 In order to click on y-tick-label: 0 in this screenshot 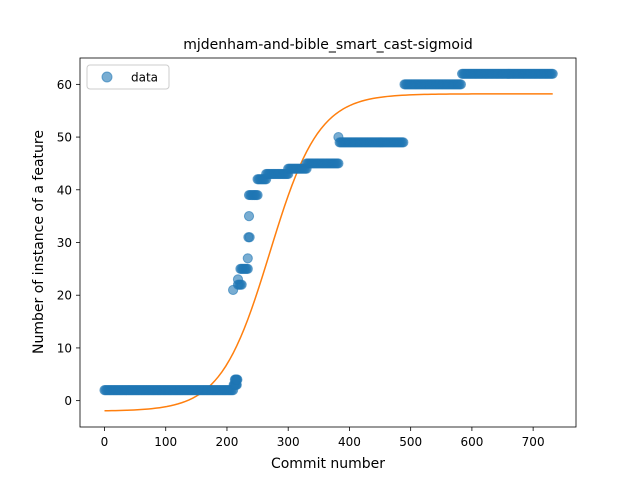, I will do `click(68, 401)`.